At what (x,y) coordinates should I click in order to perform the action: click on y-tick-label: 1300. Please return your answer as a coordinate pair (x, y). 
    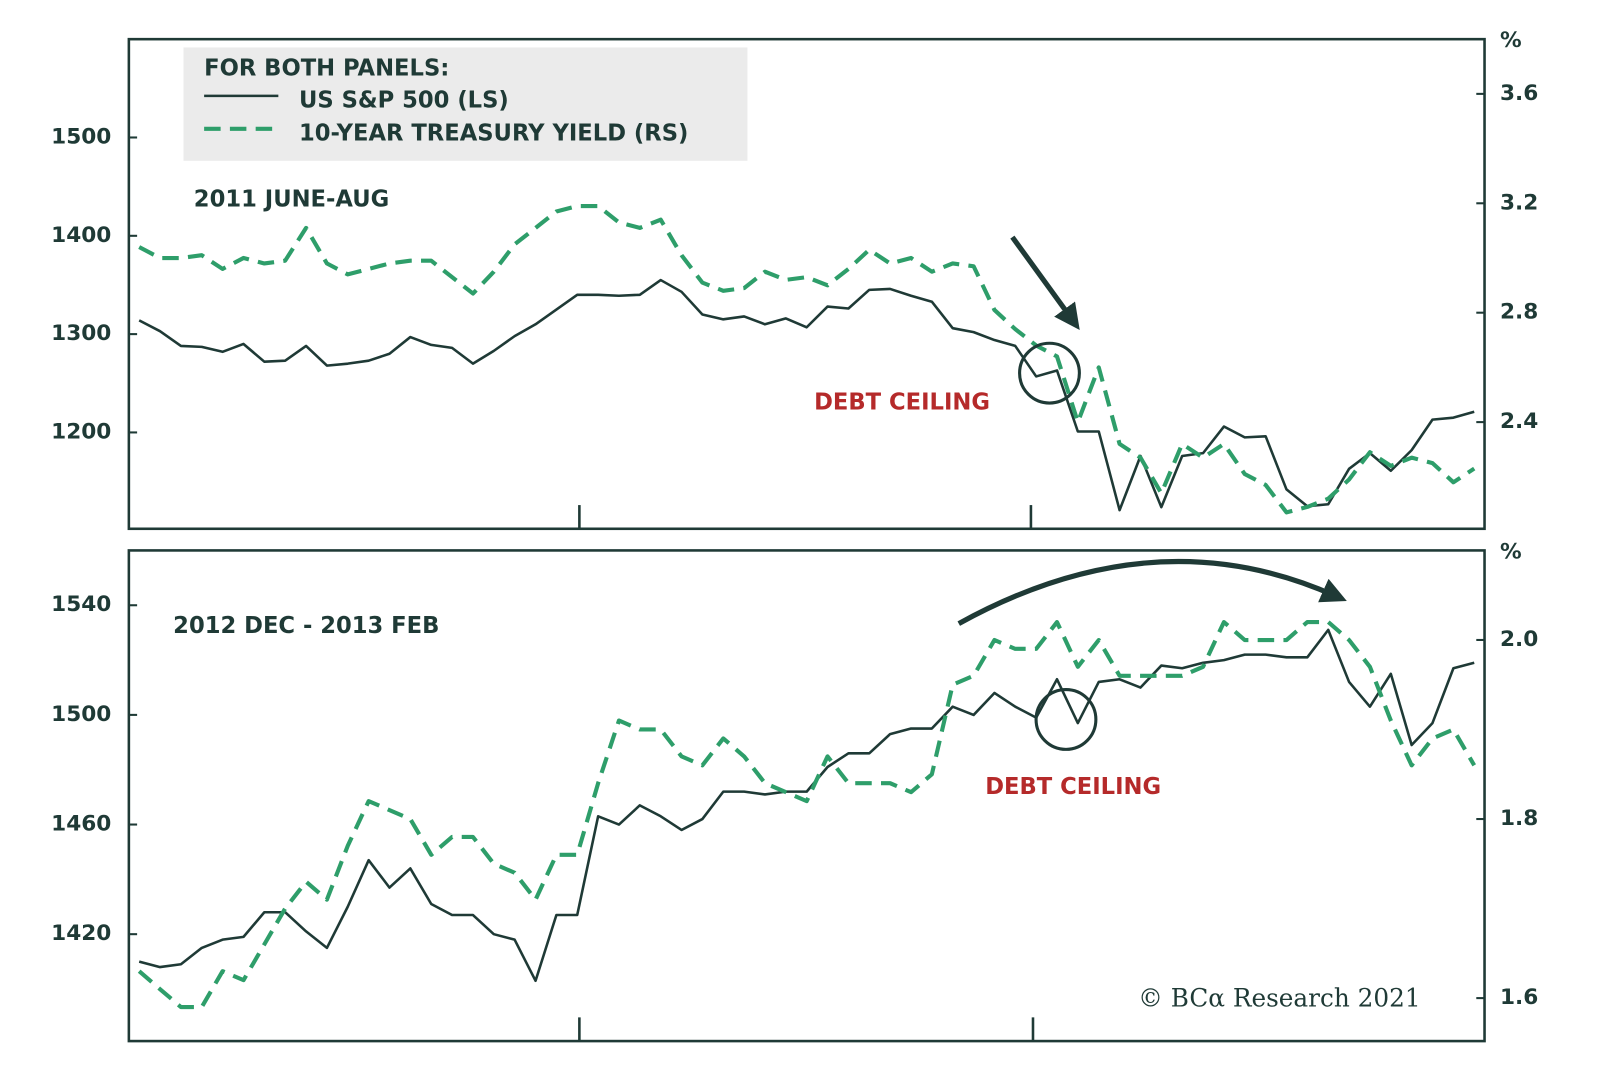
    Looking at the image, I should click on (81, 333).